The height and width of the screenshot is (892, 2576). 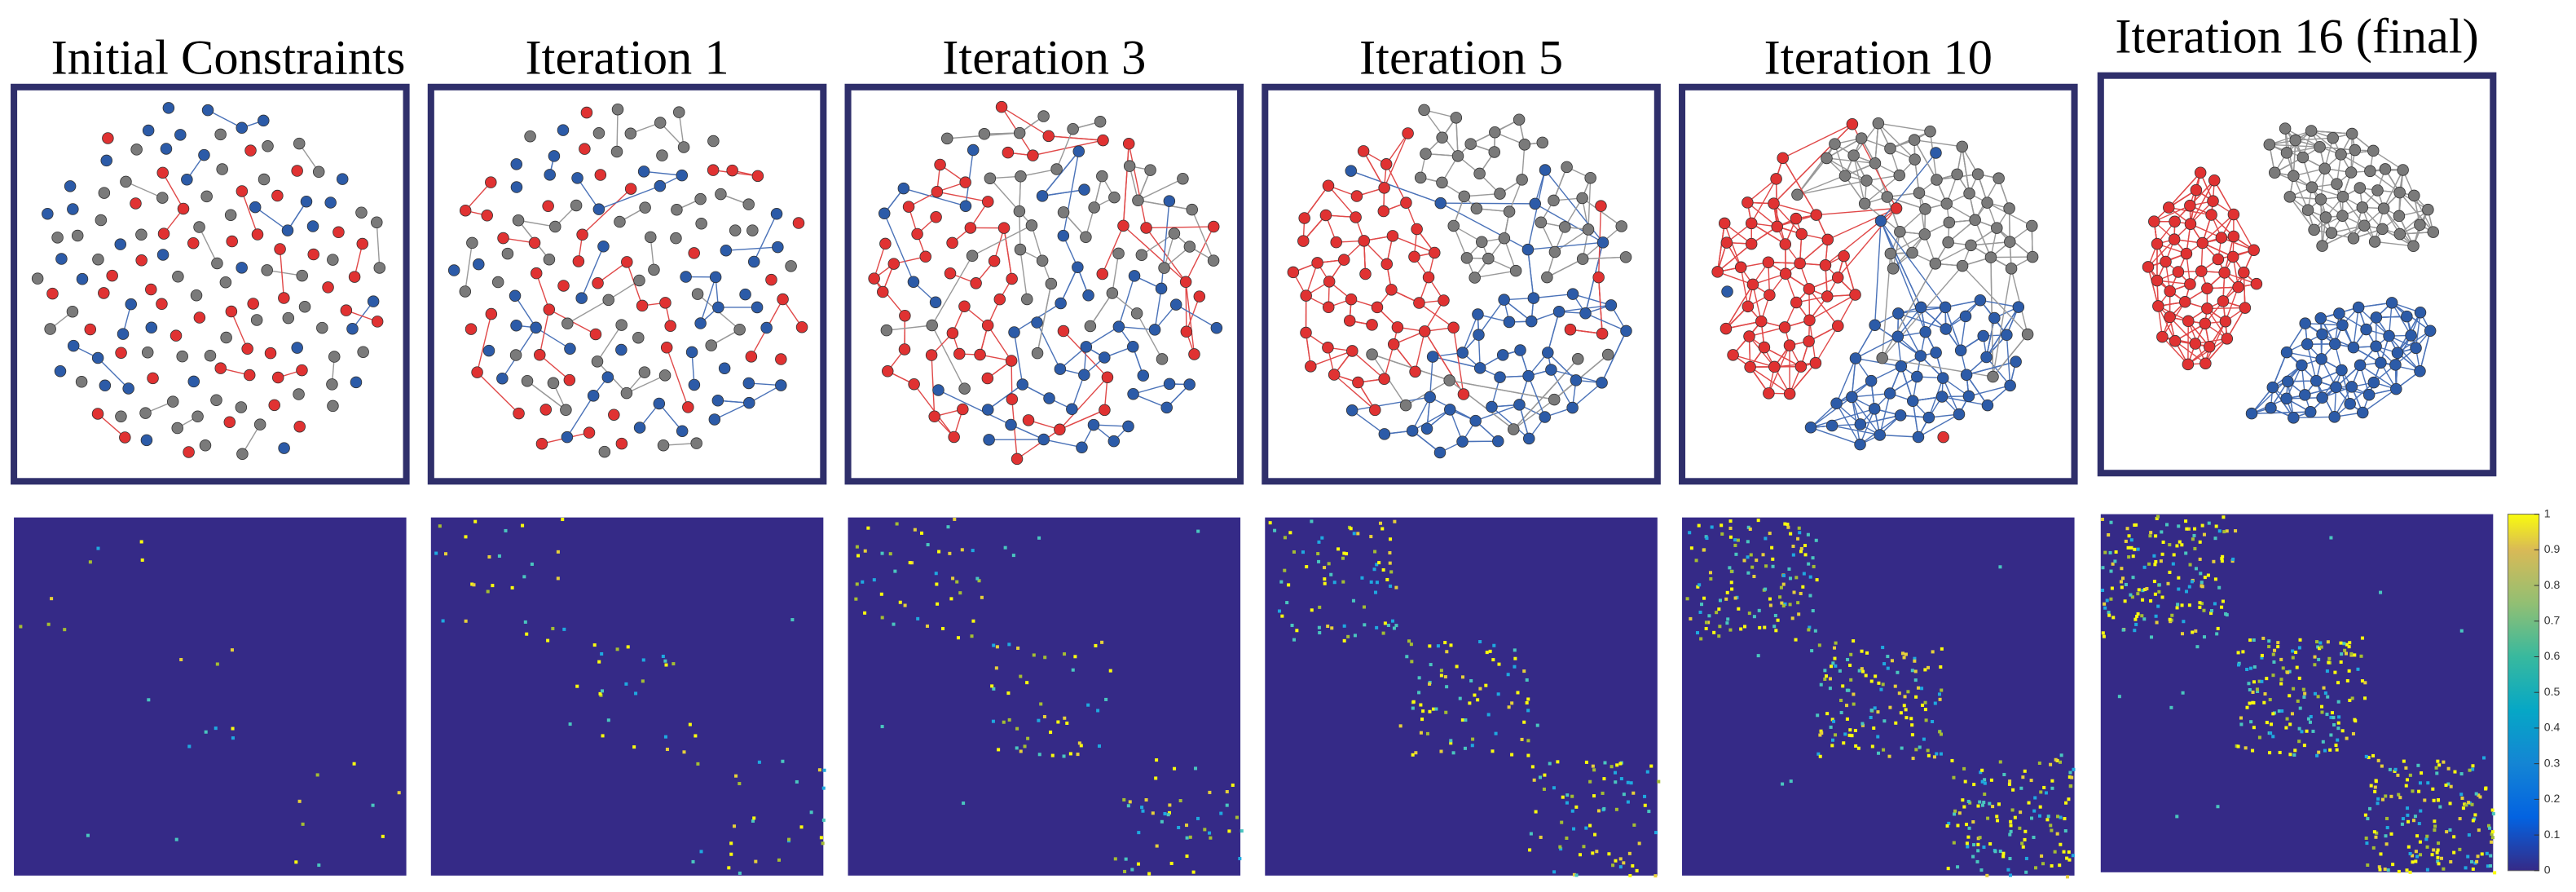 I want to click on graph, so click(x=2291, y=273).